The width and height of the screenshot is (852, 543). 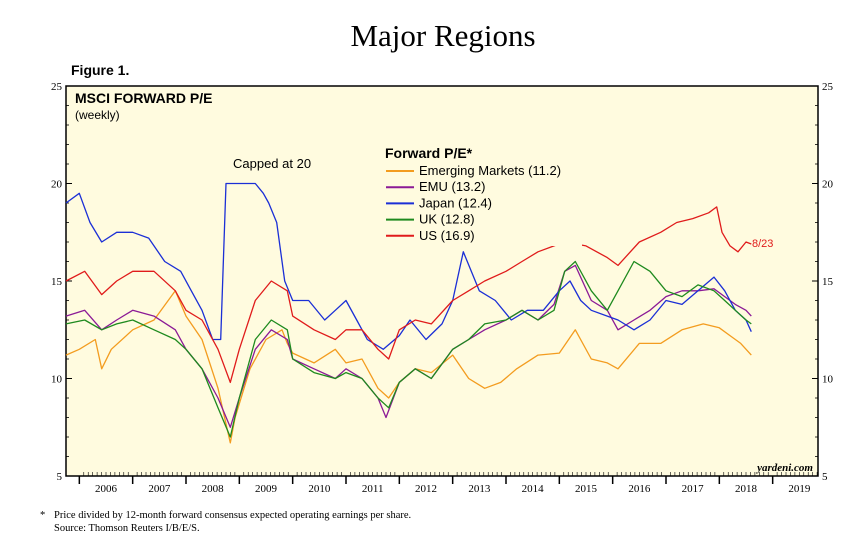 I want to click on x-tick-label: 2019, so click(x=799, y=489).